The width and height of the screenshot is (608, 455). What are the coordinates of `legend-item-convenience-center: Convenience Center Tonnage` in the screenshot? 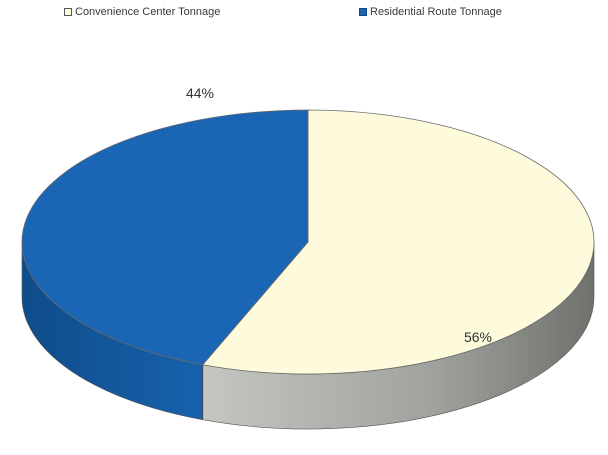 It's located at (142, 12).